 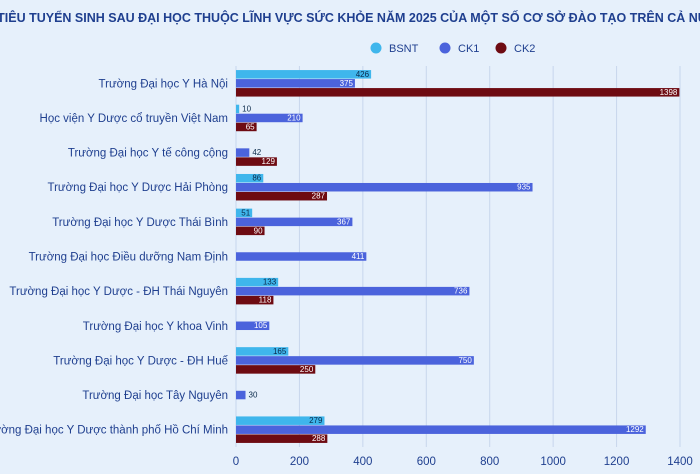 What do you see at coordinates (258, 230) in the screenshot?
I see `value-label: 90` at bounding box center [258, 230].